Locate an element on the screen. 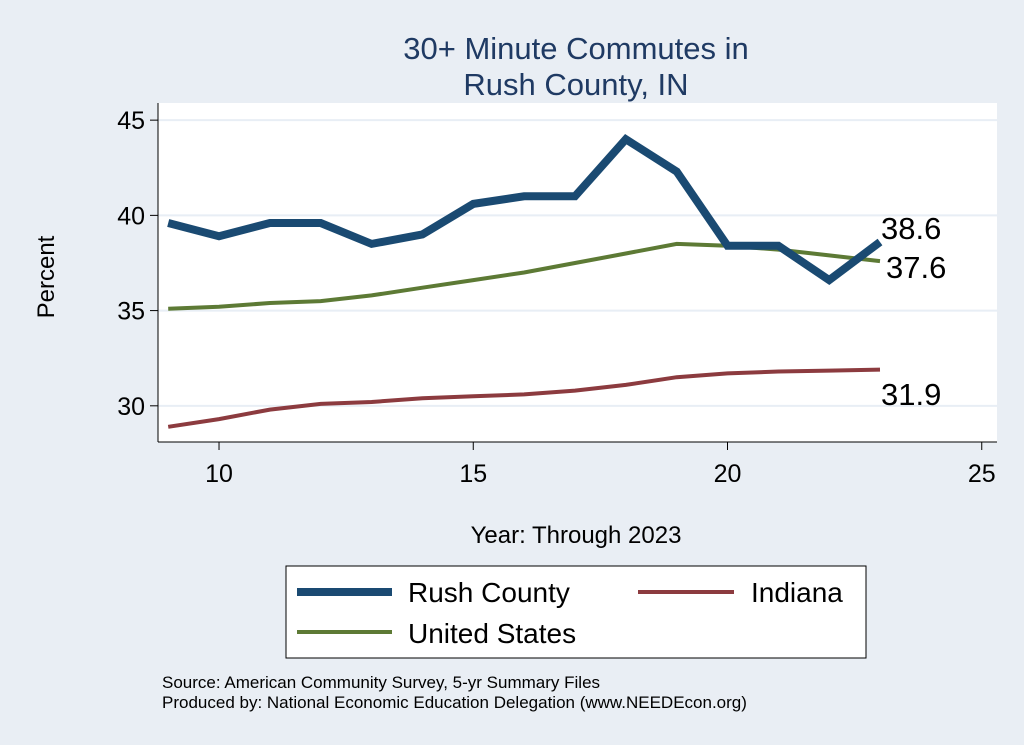  series-line-indiana is located at coordinates (524, 398).